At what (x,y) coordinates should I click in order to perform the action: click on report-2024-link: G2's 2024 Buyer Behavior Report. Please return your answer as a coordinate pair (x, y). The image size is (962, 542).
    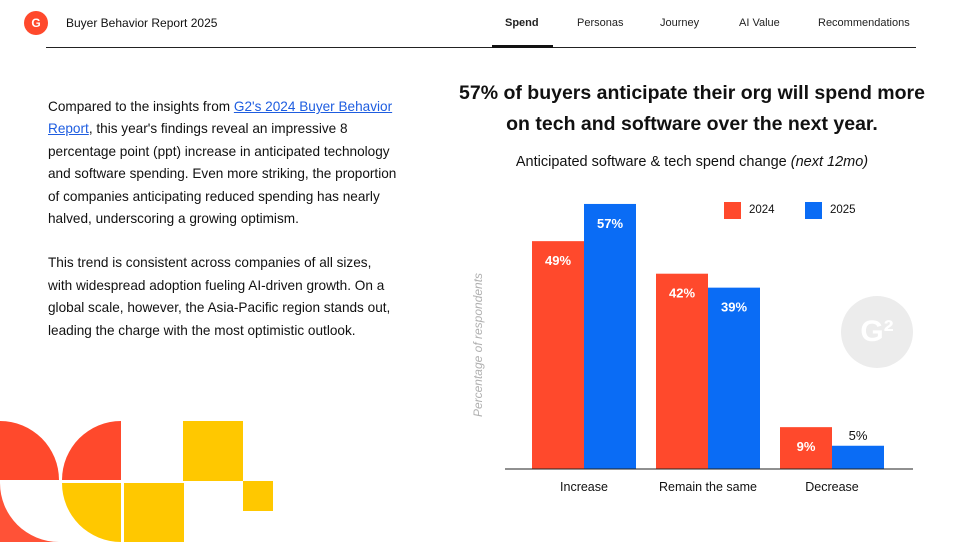
    Looking at the image, I should click on (220, 118).